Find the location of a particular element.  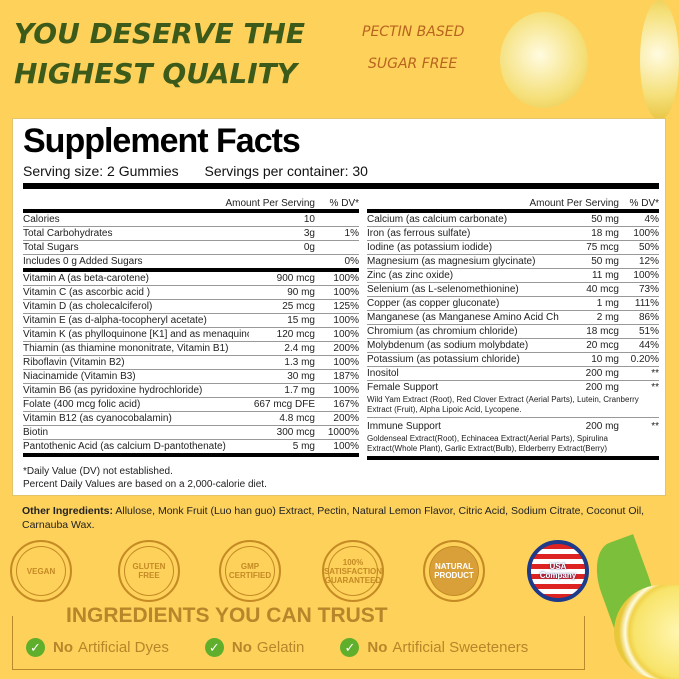

nutrient-name: Chromium (as chromium chloride) is located at coordinates (442, 331).